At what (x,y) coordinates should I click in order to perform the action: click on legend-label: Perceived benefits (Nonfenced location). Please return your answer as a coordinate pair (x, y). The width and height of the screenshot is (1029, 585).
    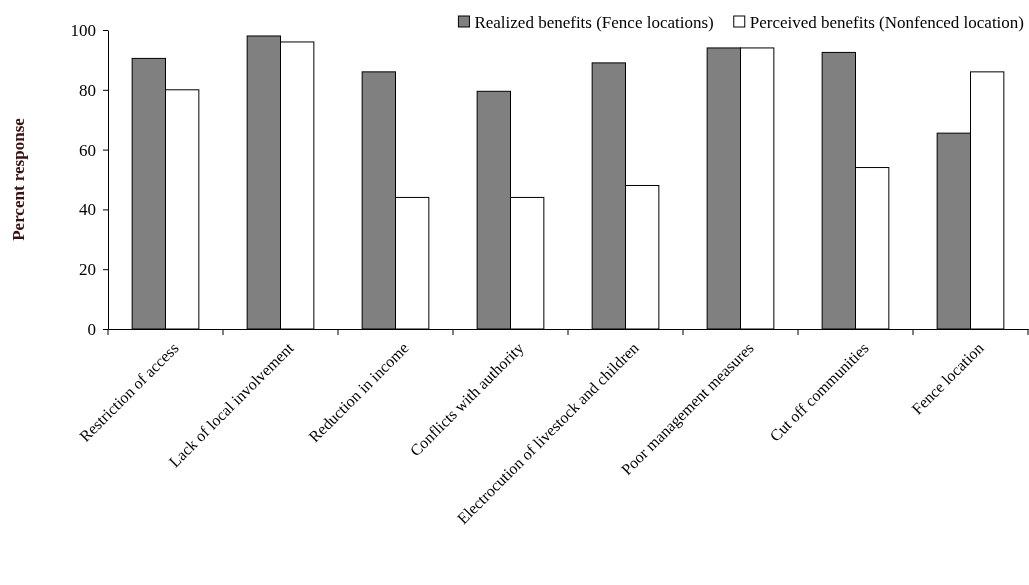
    Looking at the image, I should click on (886, 22).